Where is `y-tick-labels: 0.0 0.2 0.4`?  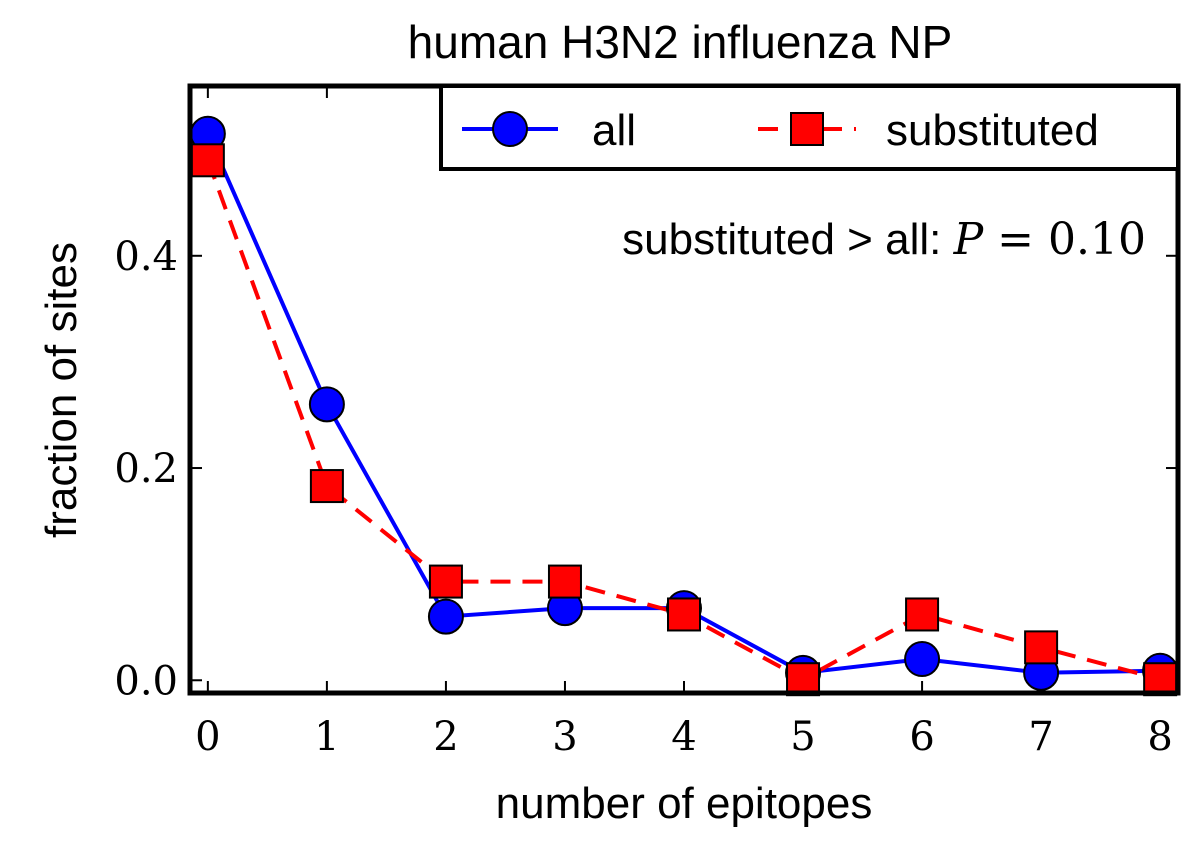
y-tick-labels: 0.0 0.2 0.4 is located at coordinates (146, 469).